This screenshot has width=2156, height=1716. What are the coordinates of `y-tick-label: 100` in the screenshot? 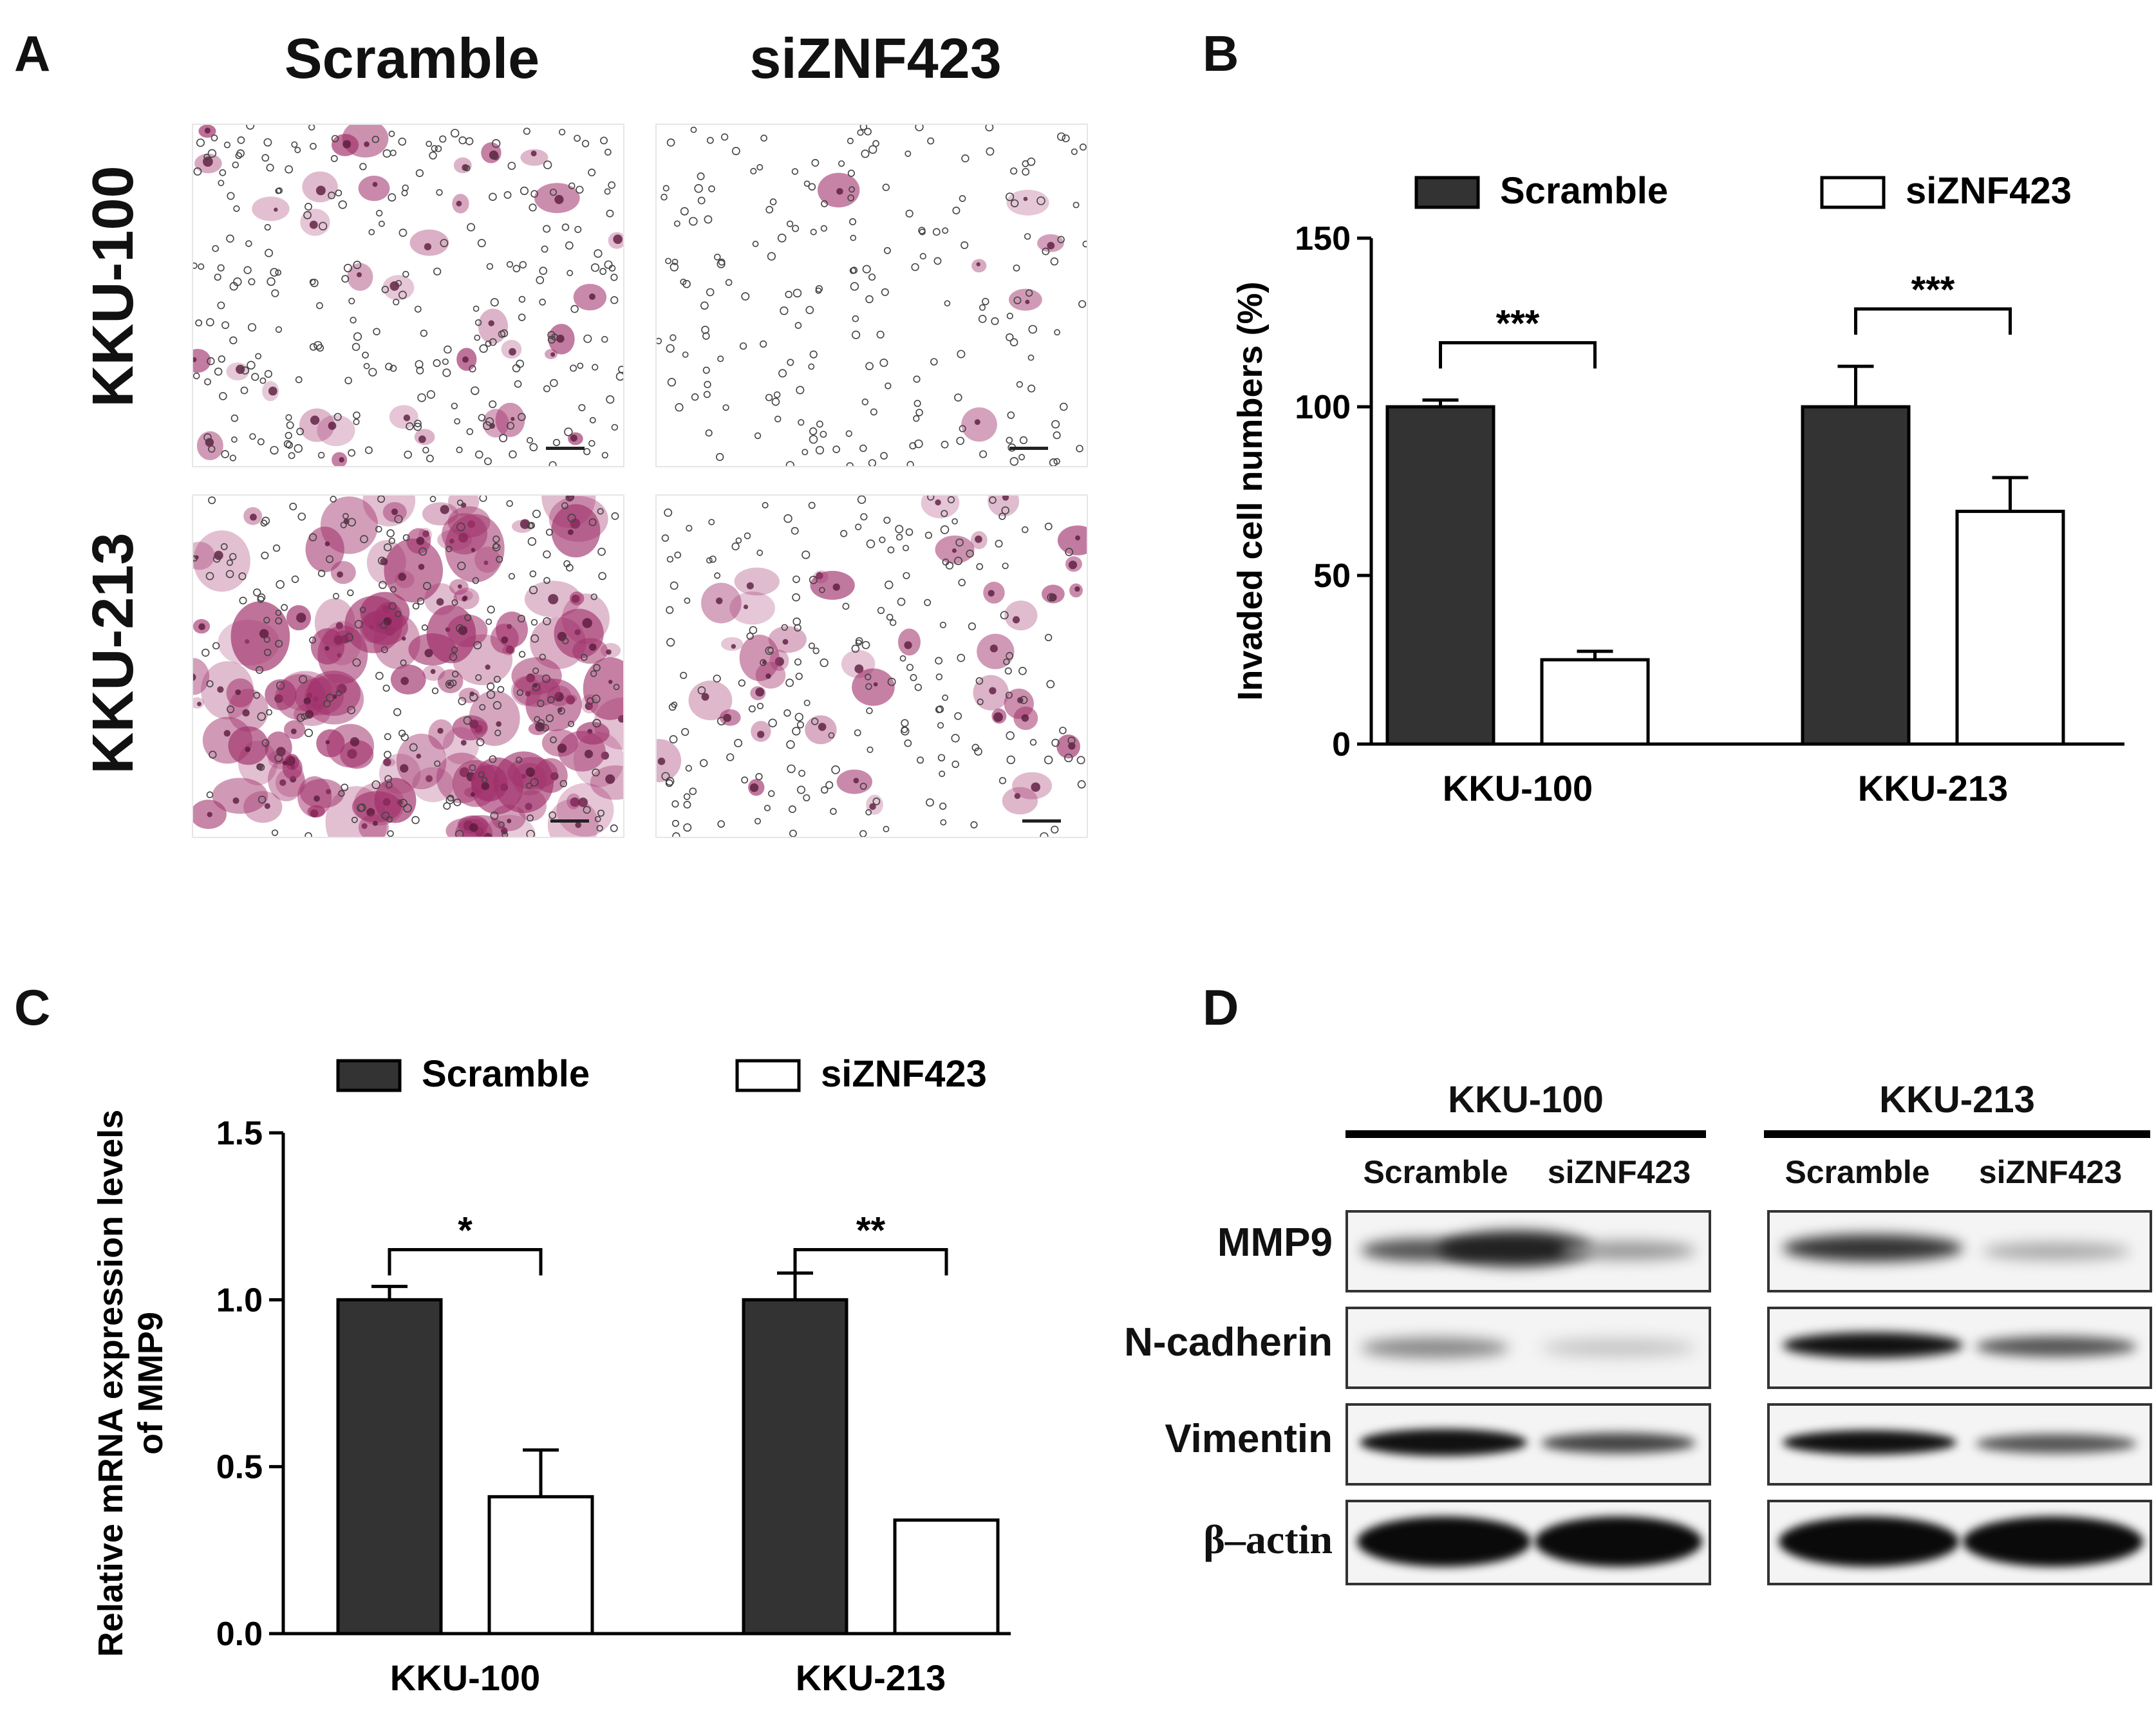 It's located at (1323, 408).